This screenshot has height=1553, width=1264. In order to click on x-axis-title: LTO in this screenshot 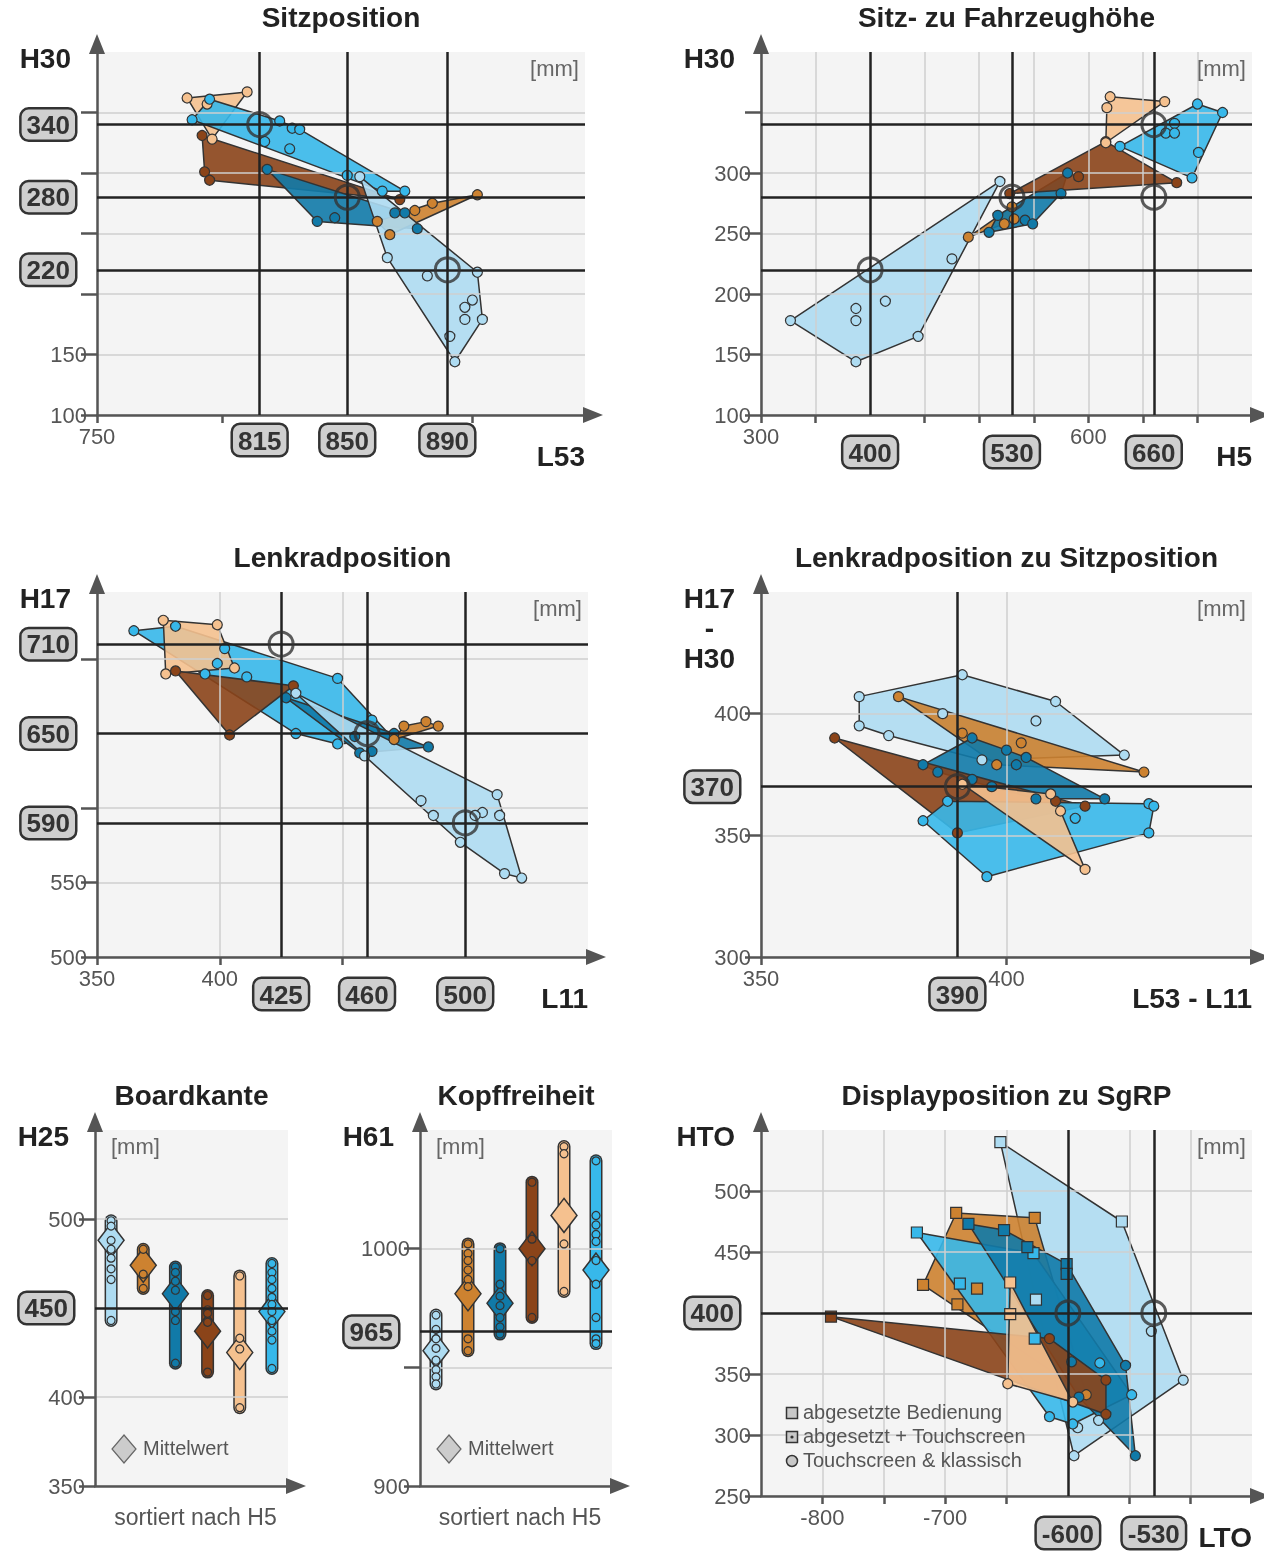, I will do `click(1225, 1537)`.